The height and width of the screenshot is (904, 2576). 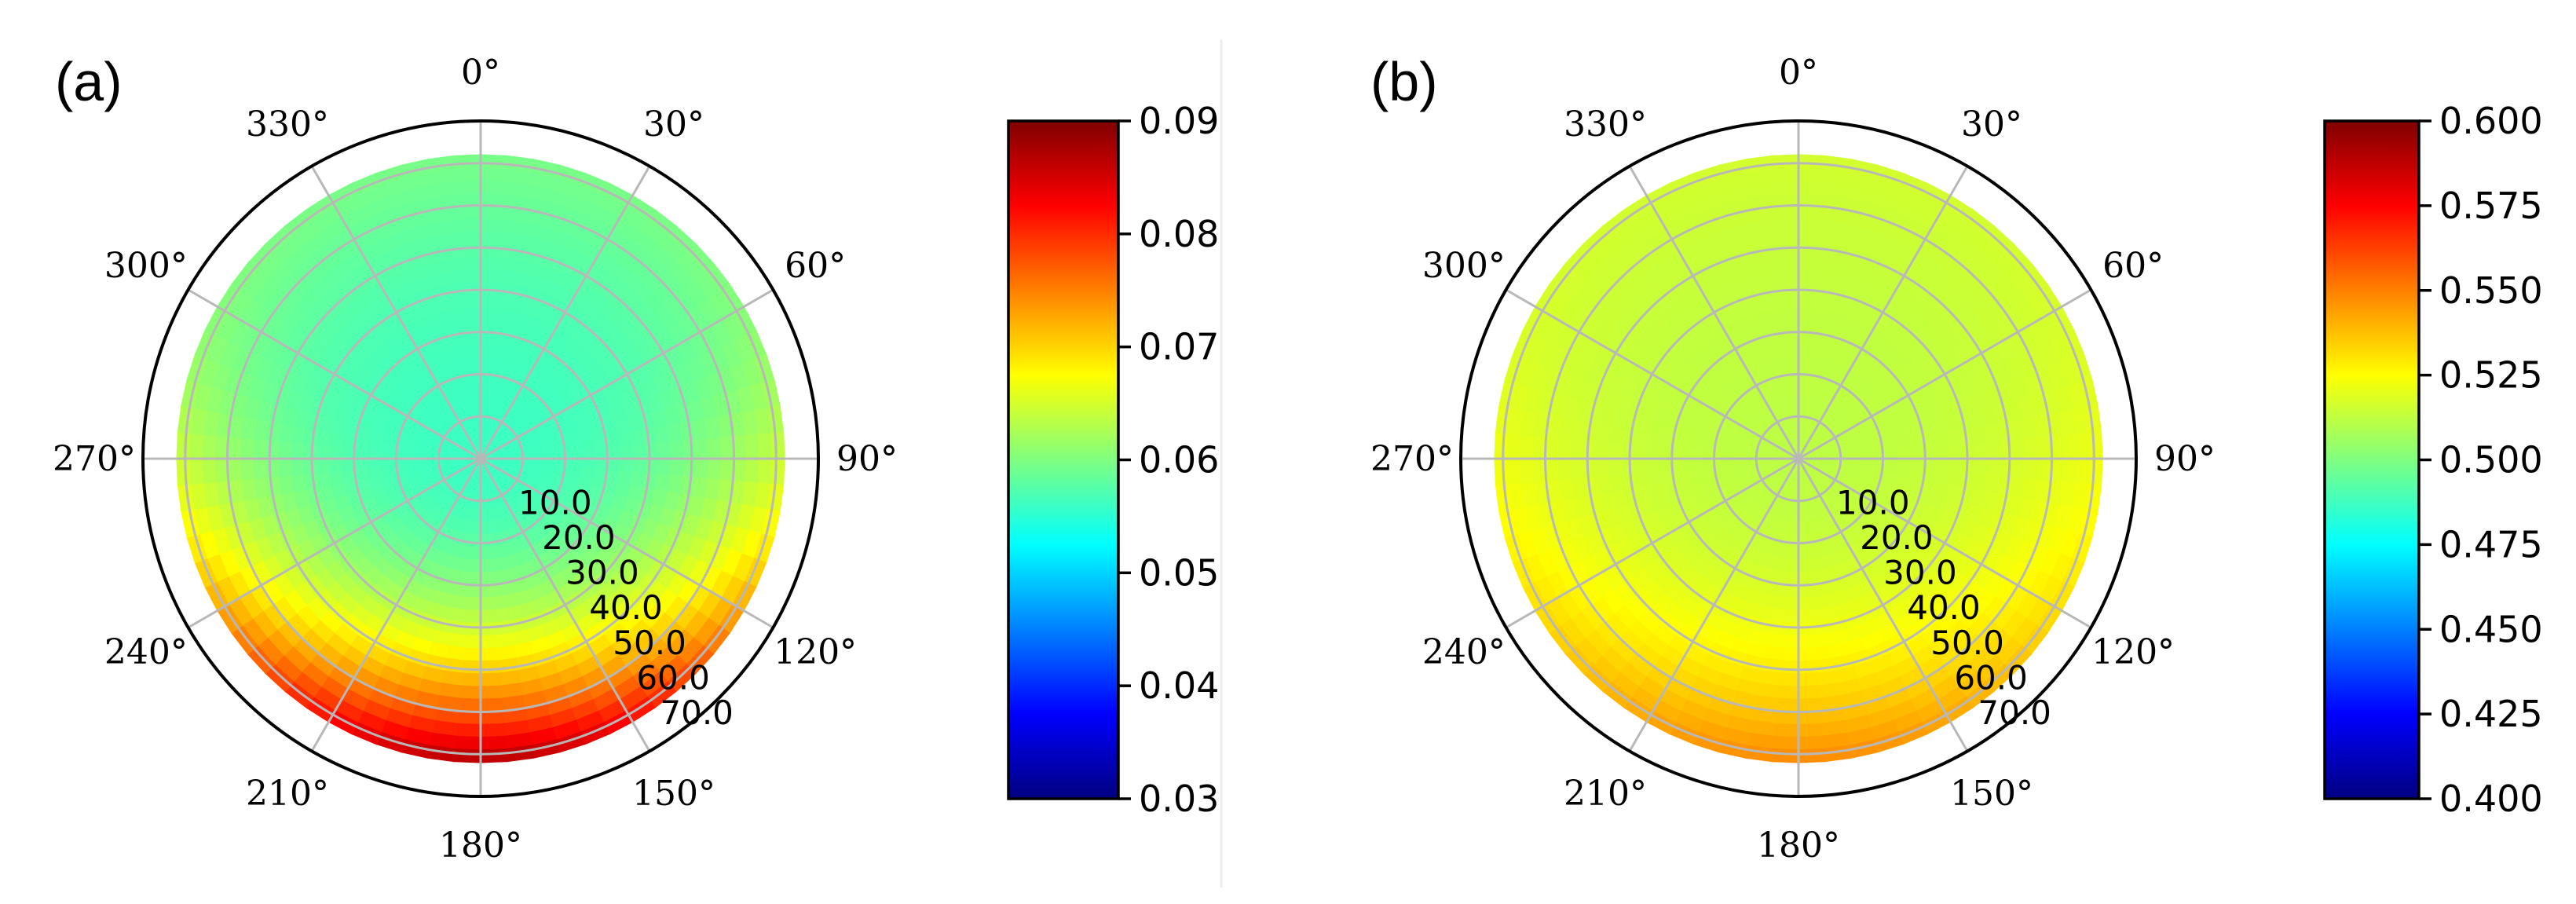 What do you see at coordinates (2372, 460) in the screenshot?
I see `colorbar` at bounding box center [2372, 460].